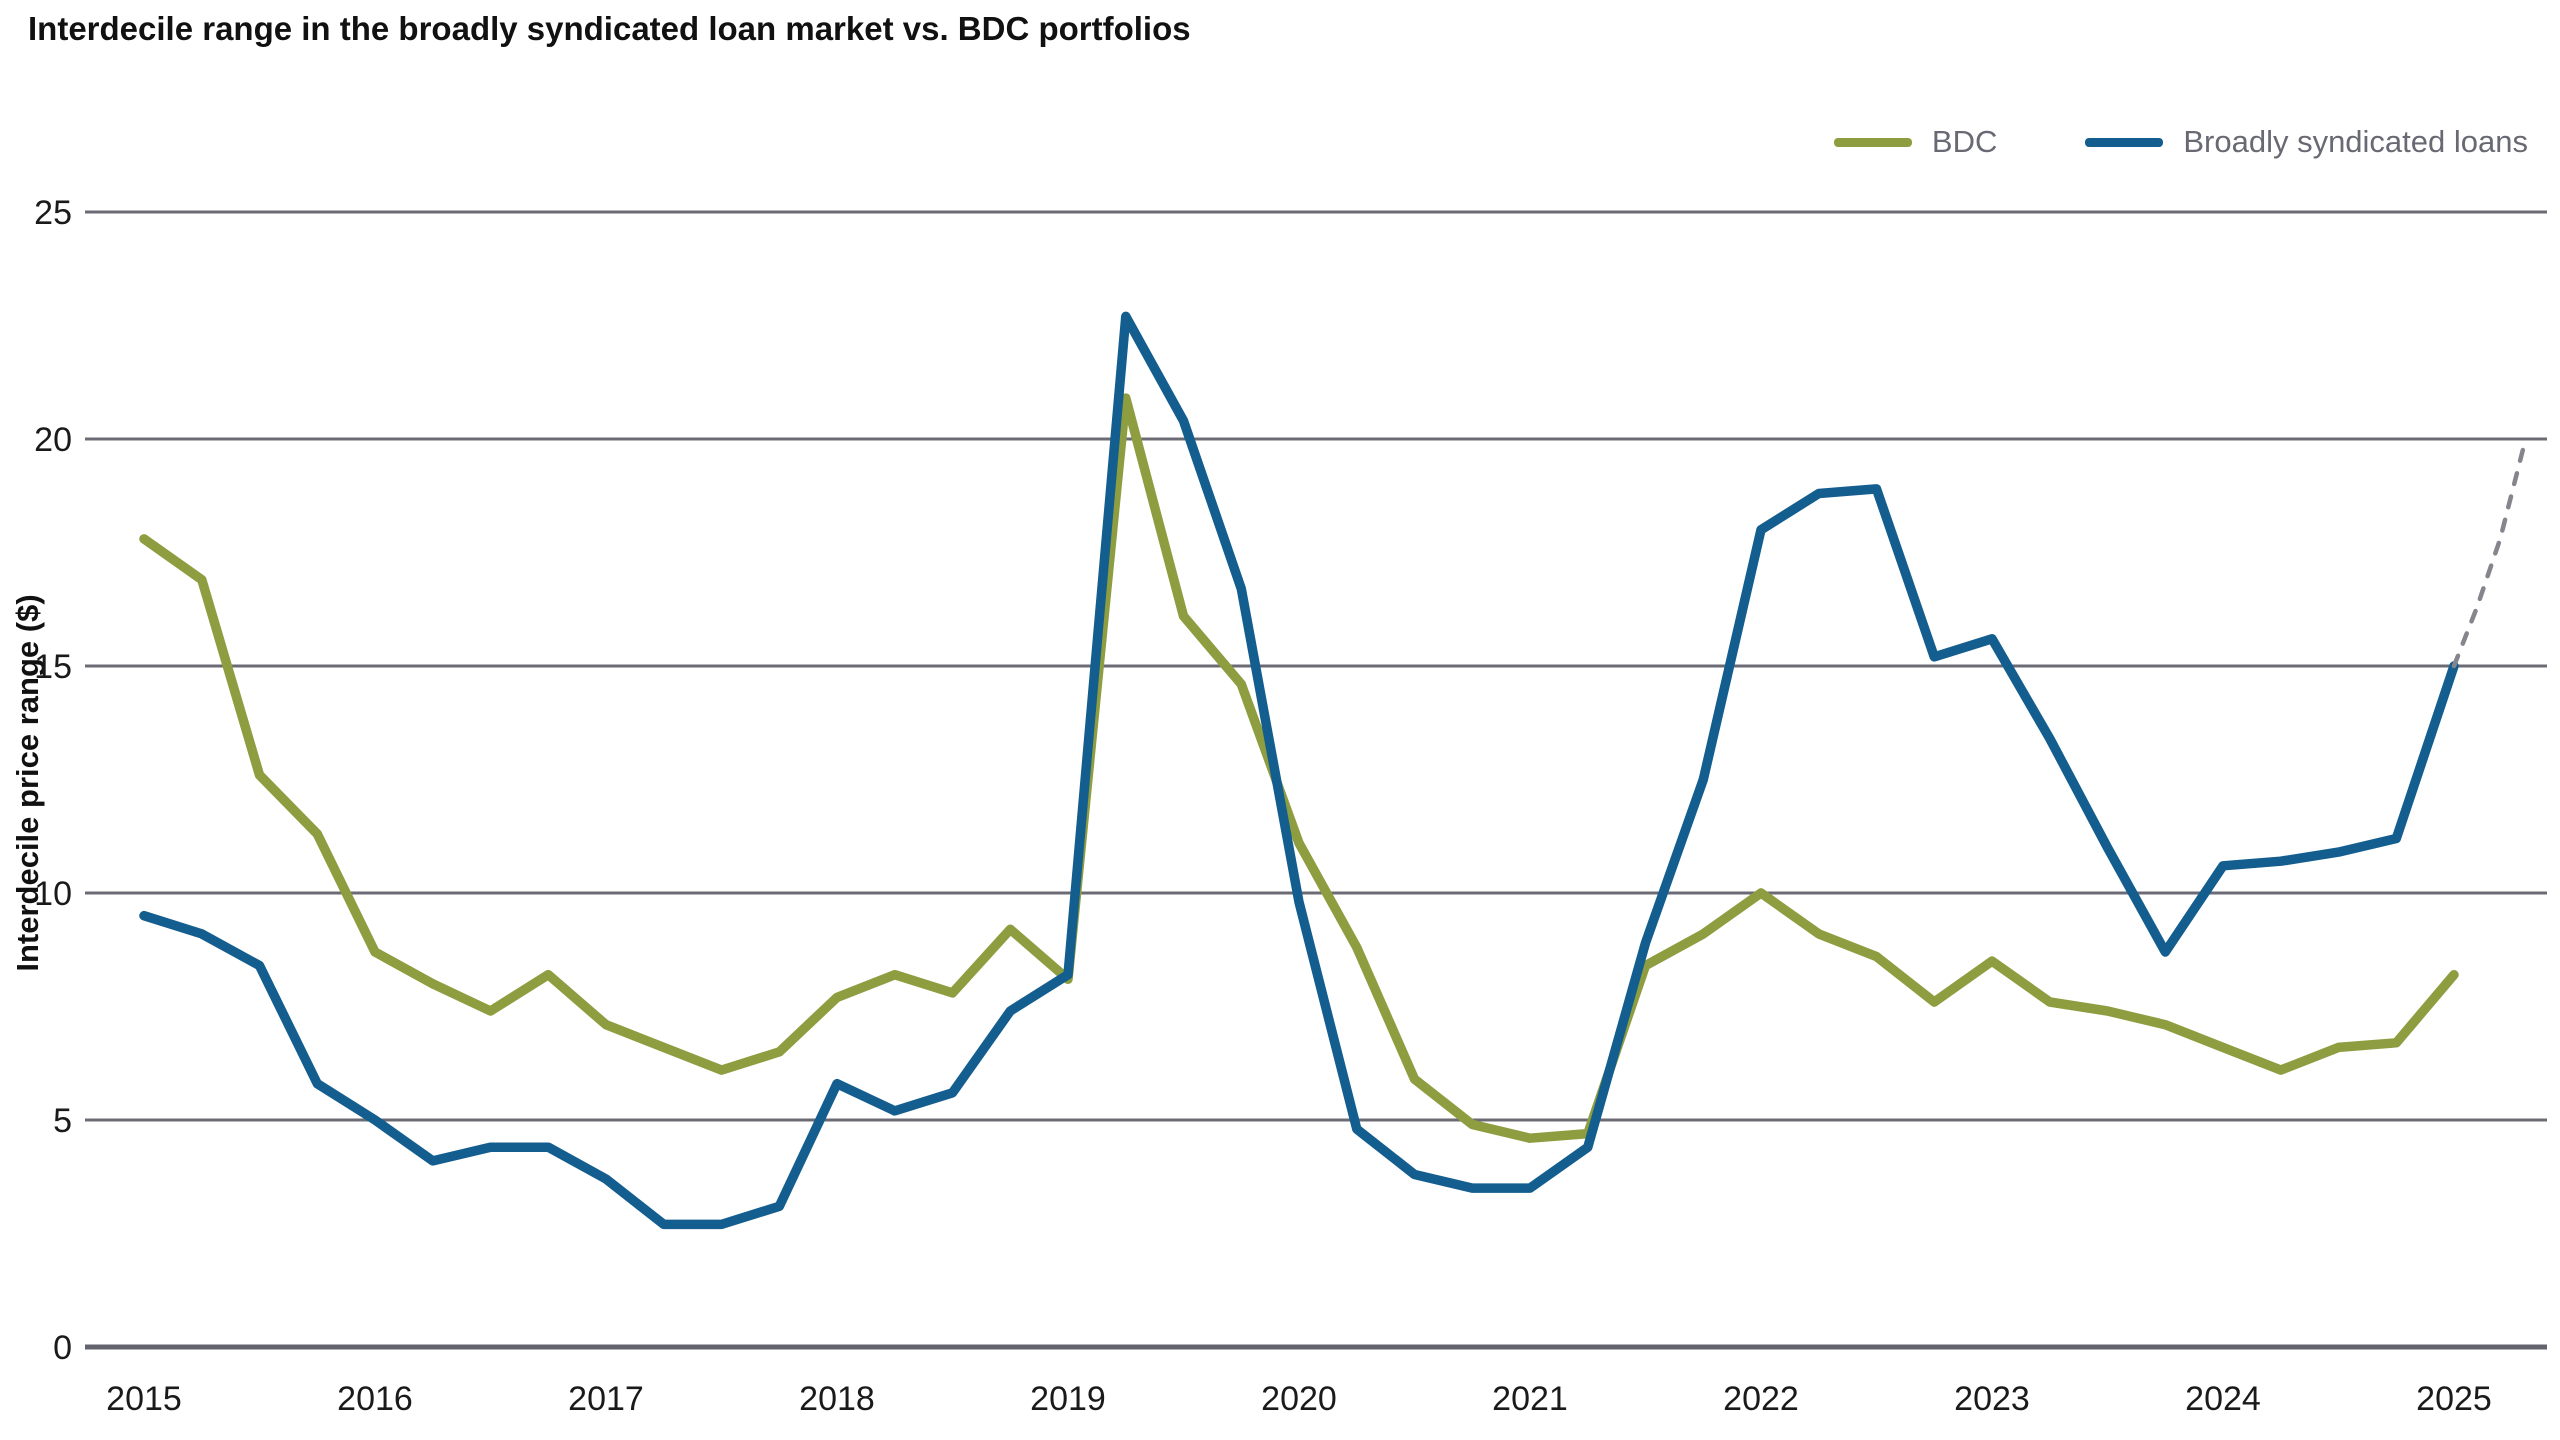 This screenshot has width=2560, height=1440. Describe the element at coordinates (1068, 1399) in the screenshot. I see `x-tick-label: 2019` at that location.